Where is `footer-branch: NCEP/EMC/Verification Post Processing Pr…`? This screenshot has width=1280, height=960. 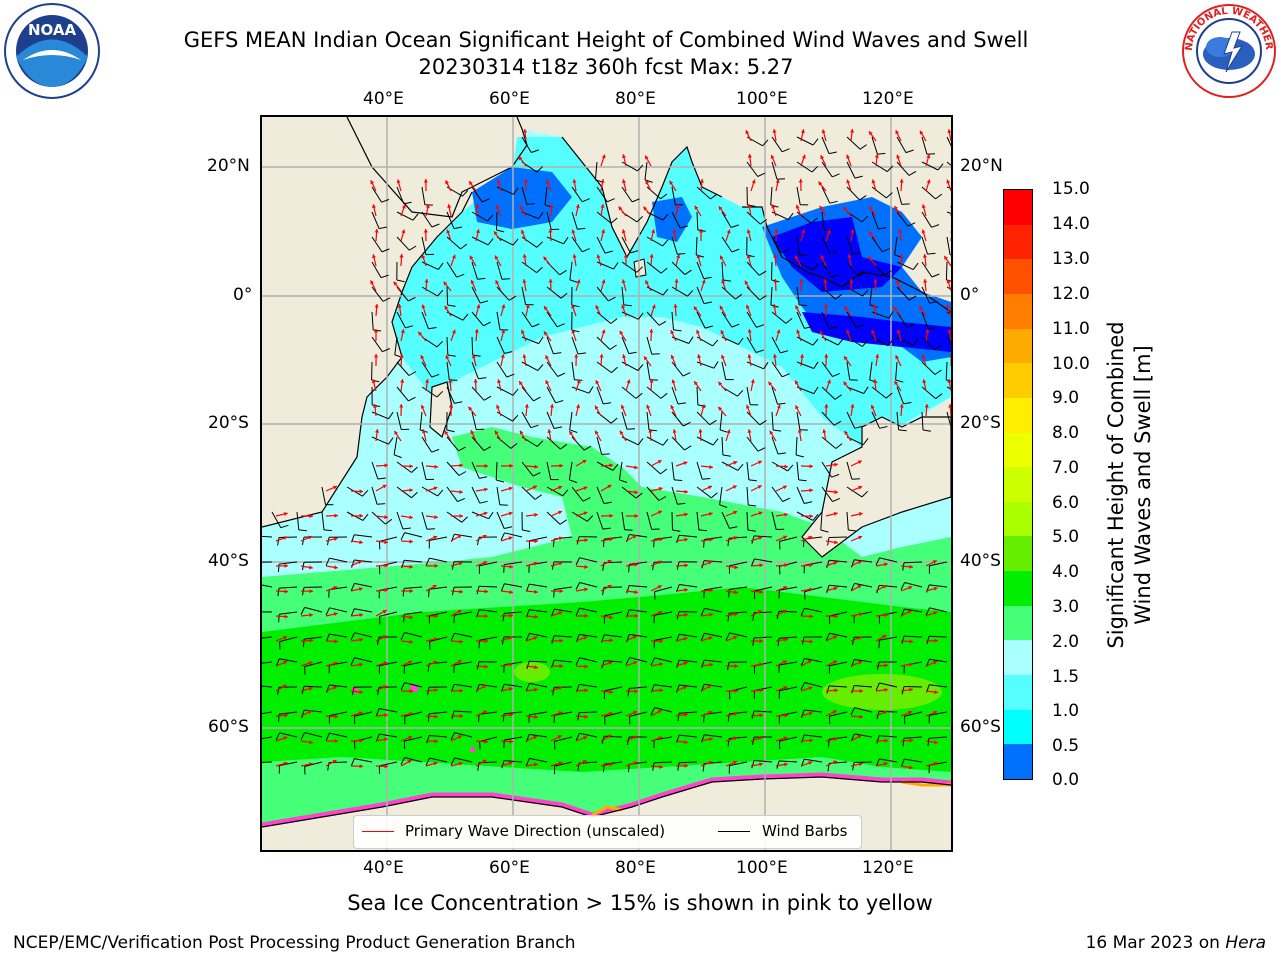
footer-branch: NCEP/EMC/Verification Post Processing Pr… is located at coordinates (294, 943).